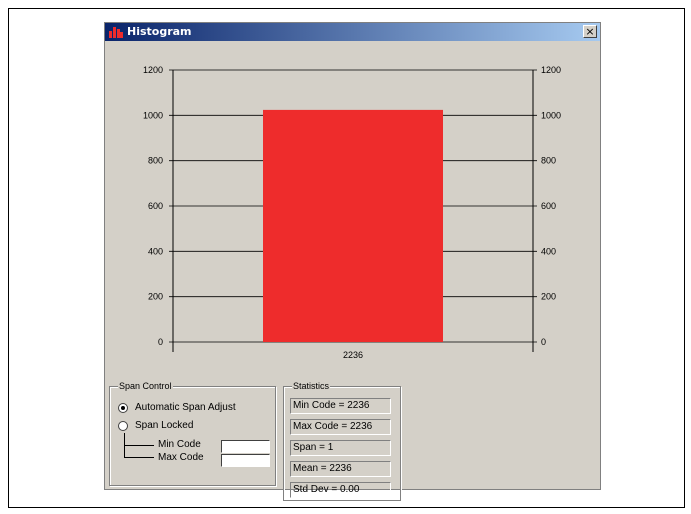 The width and height of the screenshot is (691, 514). I want to click on stat-max-code: Max Code = 2236, so click(340, 427).